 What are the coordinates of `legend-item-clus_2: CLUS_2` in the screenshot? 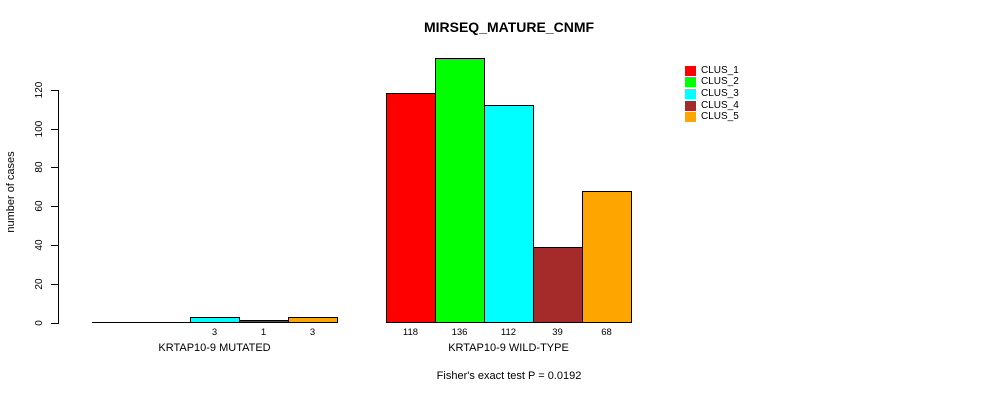 It's located at (712, 83).